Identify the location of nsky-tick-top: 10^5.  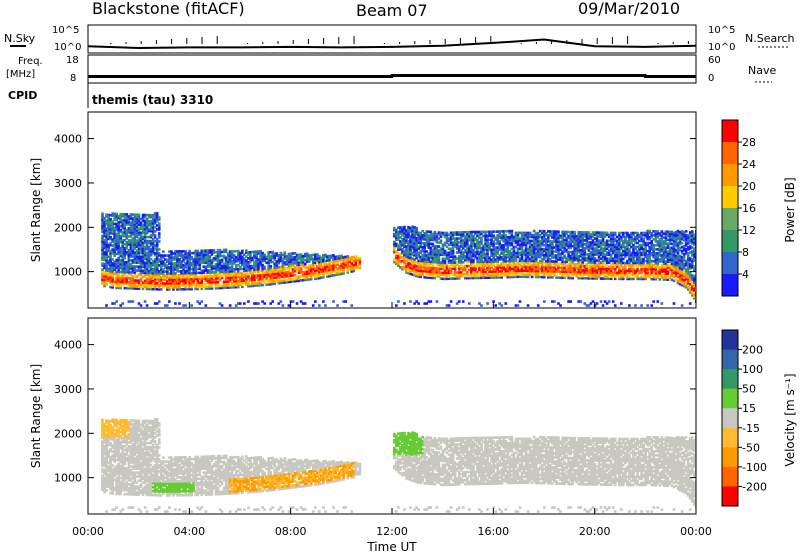
(65, 30).